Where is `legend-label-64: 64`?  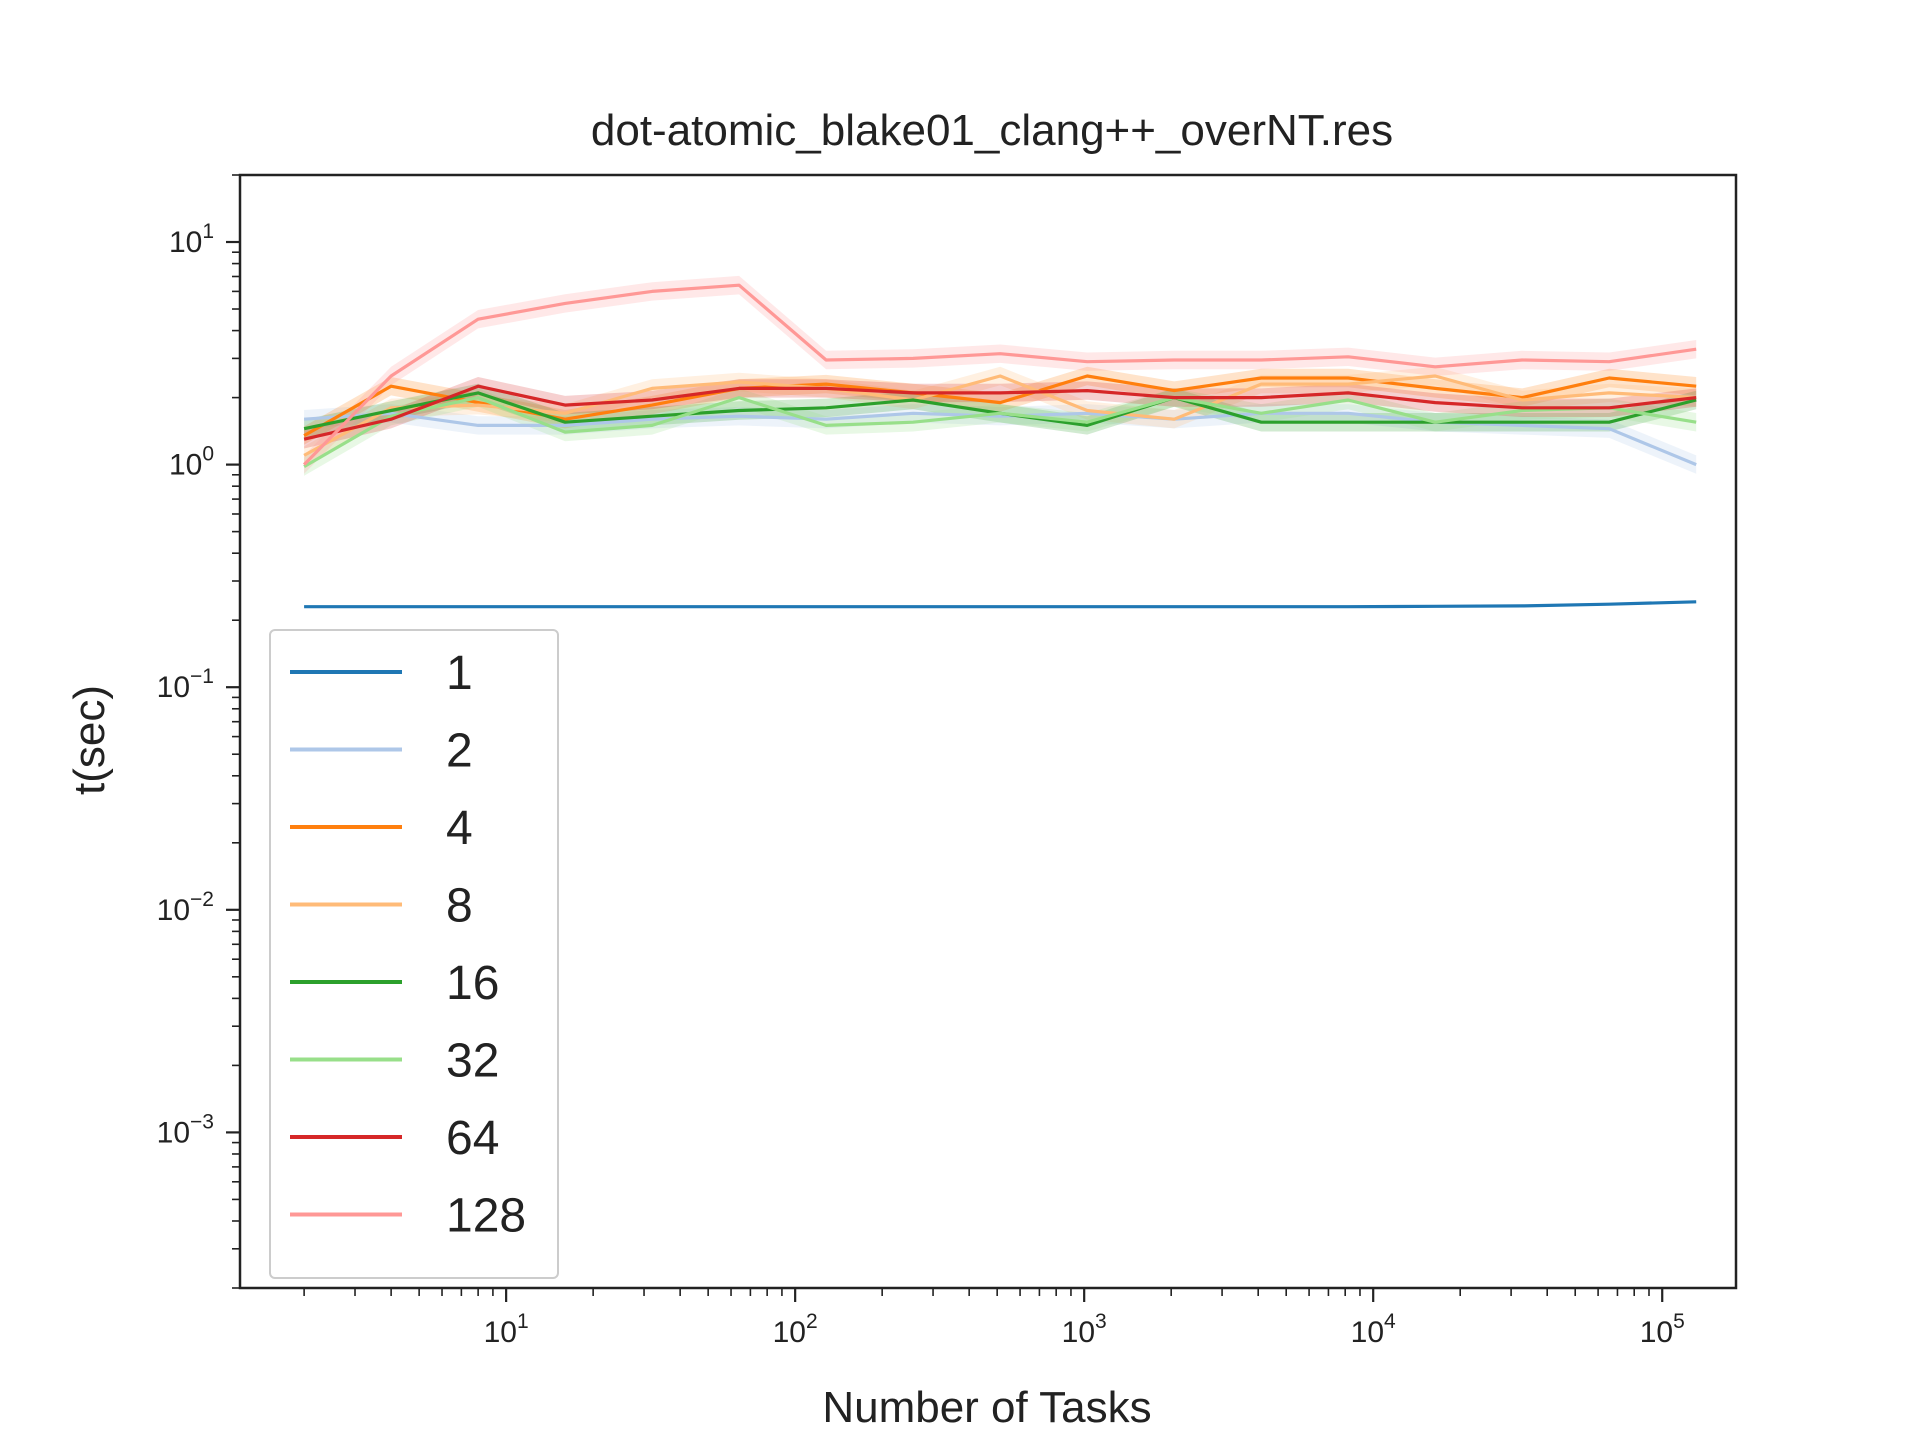 legend-label-64: 64 is located at coordinates (472, 1138).